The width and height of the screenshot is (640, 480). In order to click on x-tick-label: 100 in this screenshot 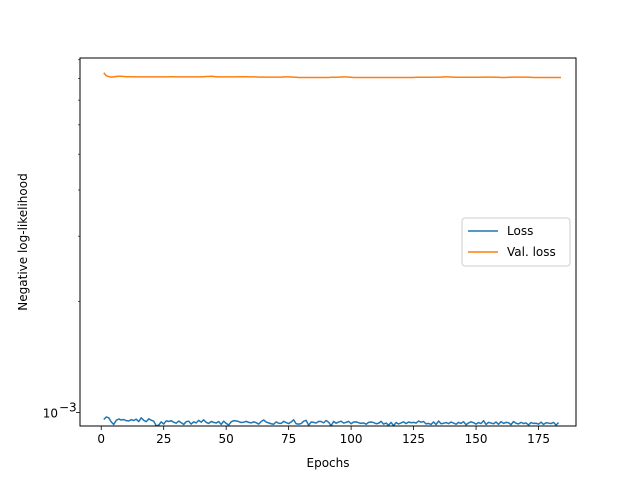, I will do `click(351, 439)`.